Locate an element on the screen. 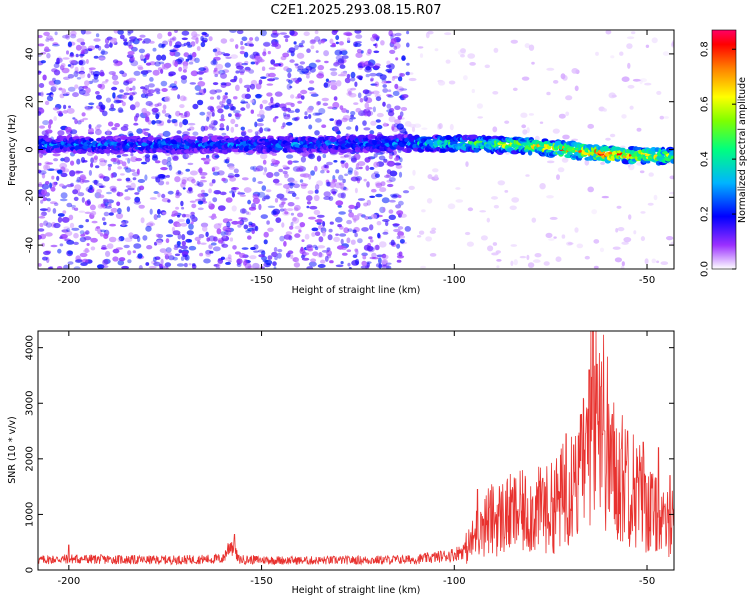  colorbar-tick-label: 0.2 is located at coordinates (705, 214).